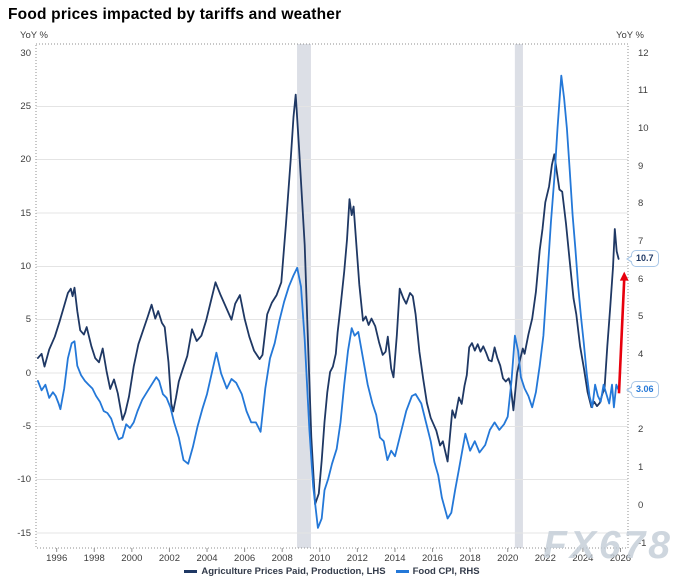  I want to click on red-arrow-shaft, so click(621, 336).